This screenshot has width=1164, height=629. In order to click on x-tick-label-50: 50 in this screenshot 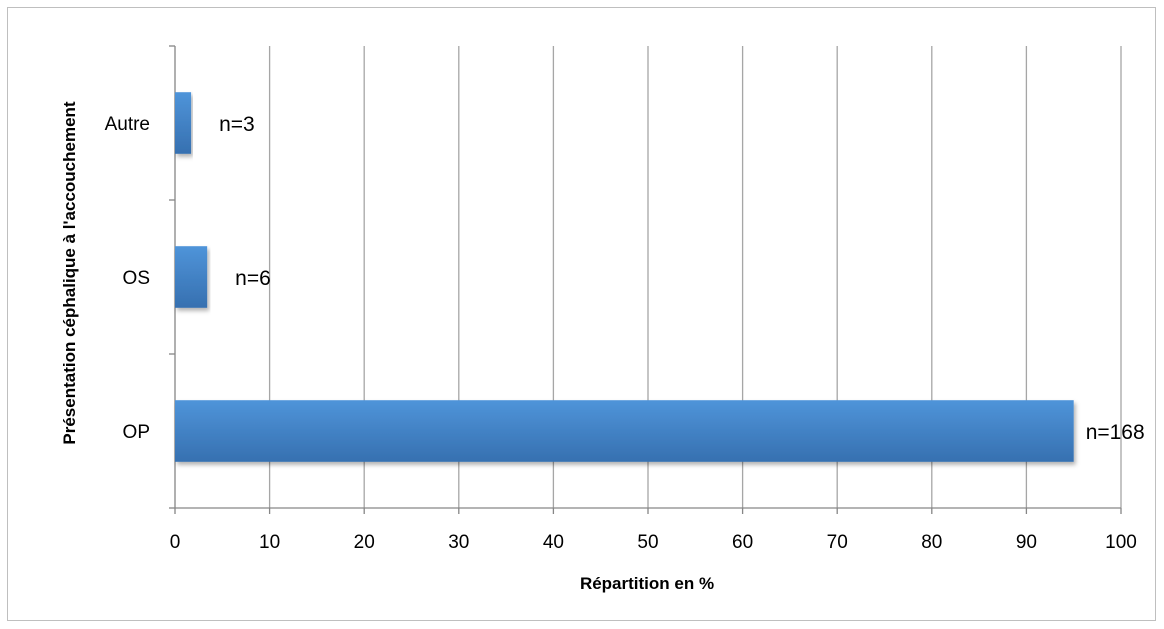, I will do `click(647, 542)`.